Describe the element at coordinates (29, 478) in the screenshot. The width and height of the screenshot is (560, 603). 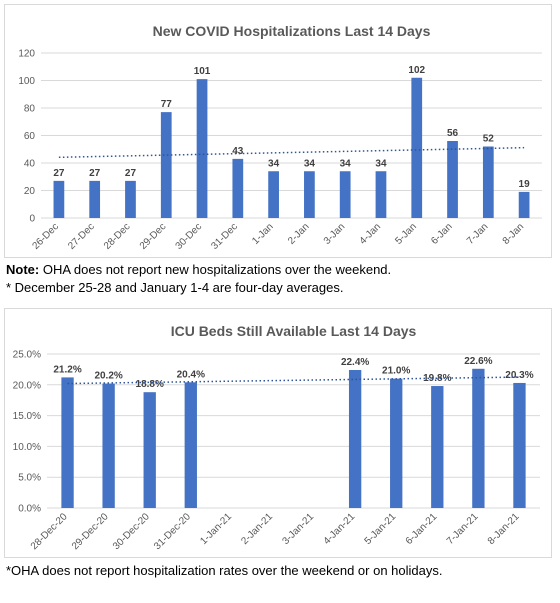
I see `icu-y-tick-label: 5.0%` at that location.